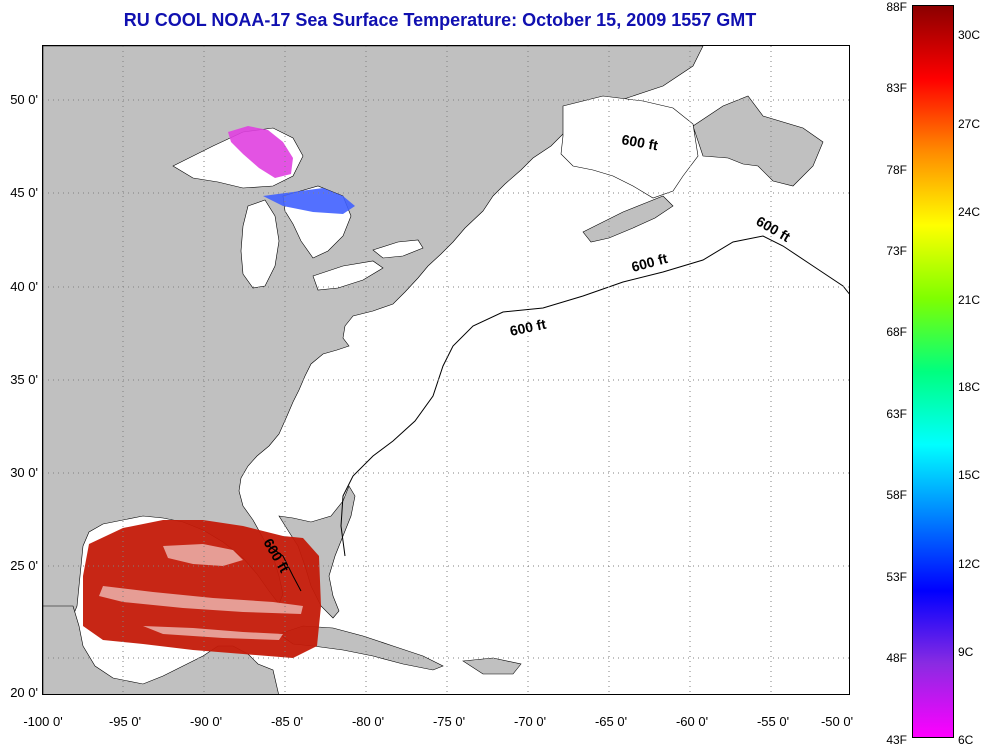 This screenshot has width=984, height=754. Describe the element at coordinates (161, 649) in the screenshot. I see `land-mexico` at that location.